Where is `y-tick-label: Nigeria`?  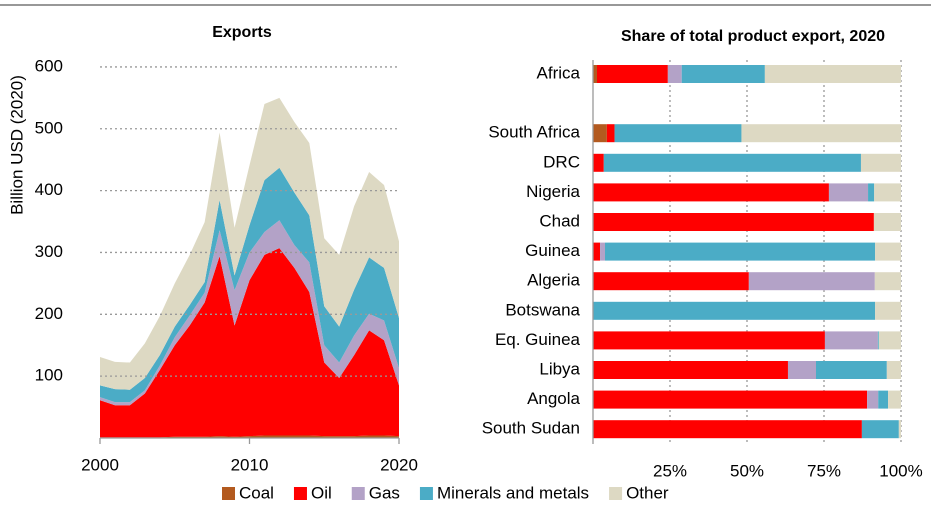 y-tick-label: Nigeria is located at coordinates (553, 191).